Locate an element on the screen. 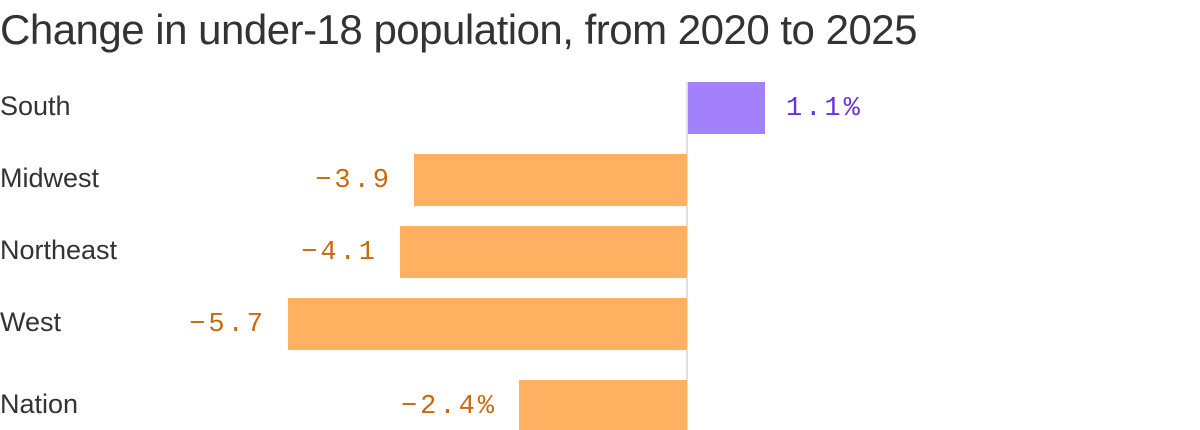 This screenshot has width=1200, height=430. value-label-south: 1.1% is located at coordinates (824, 109).